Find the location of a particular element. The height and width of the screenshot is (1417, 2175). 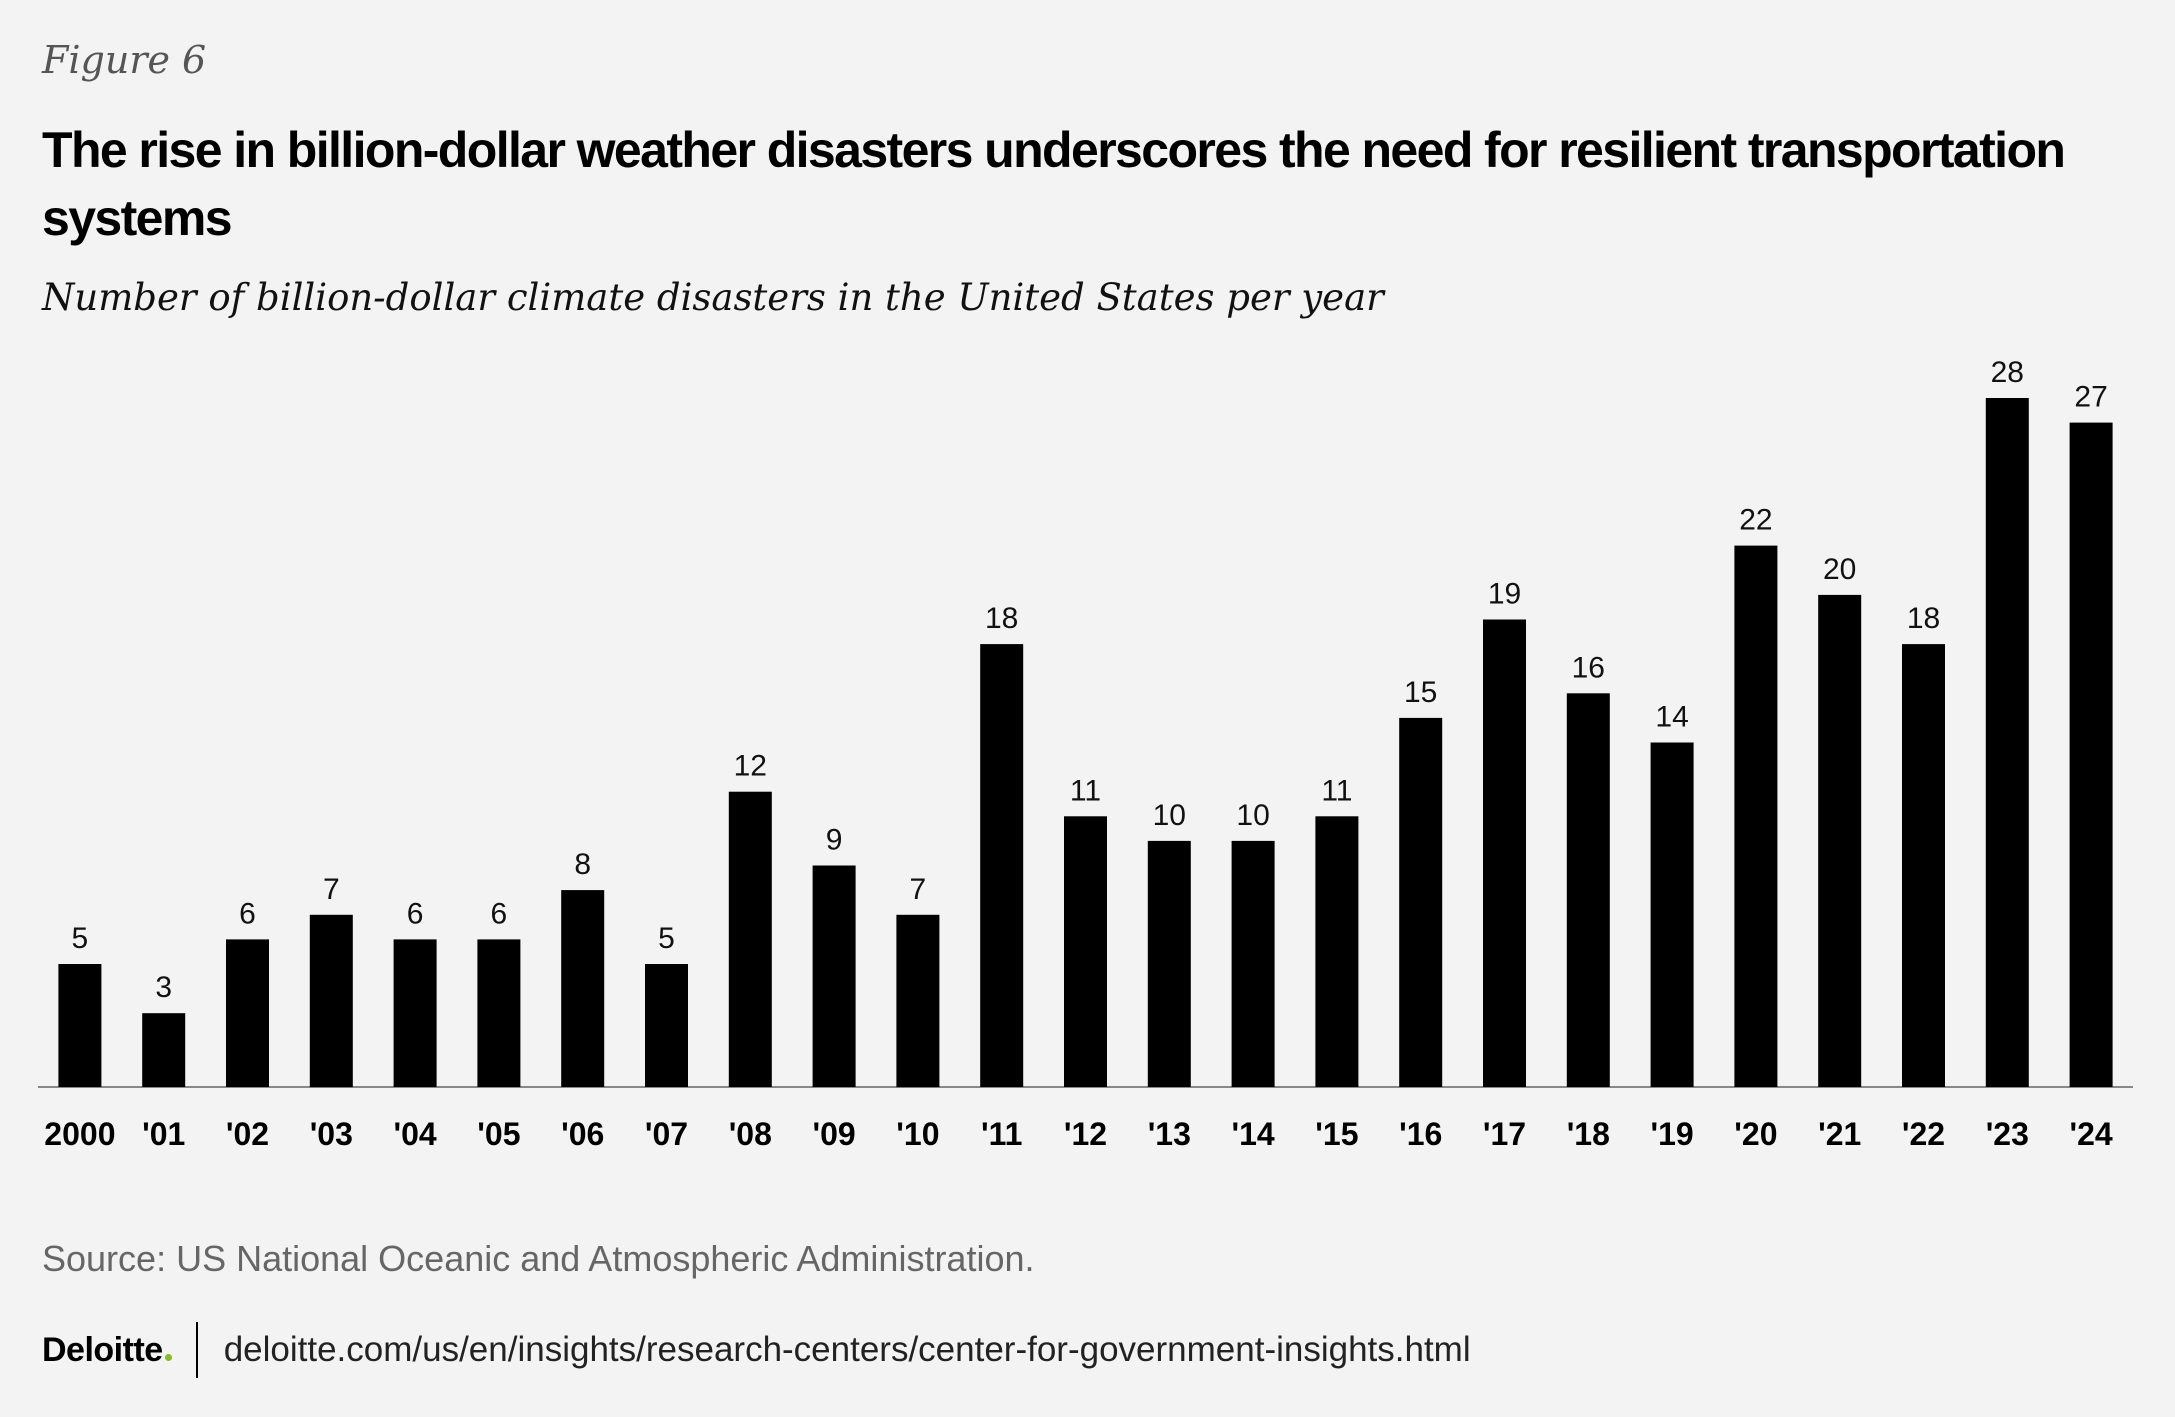

x-tick-label-2: '02 is located at coordinates (247, 1134).